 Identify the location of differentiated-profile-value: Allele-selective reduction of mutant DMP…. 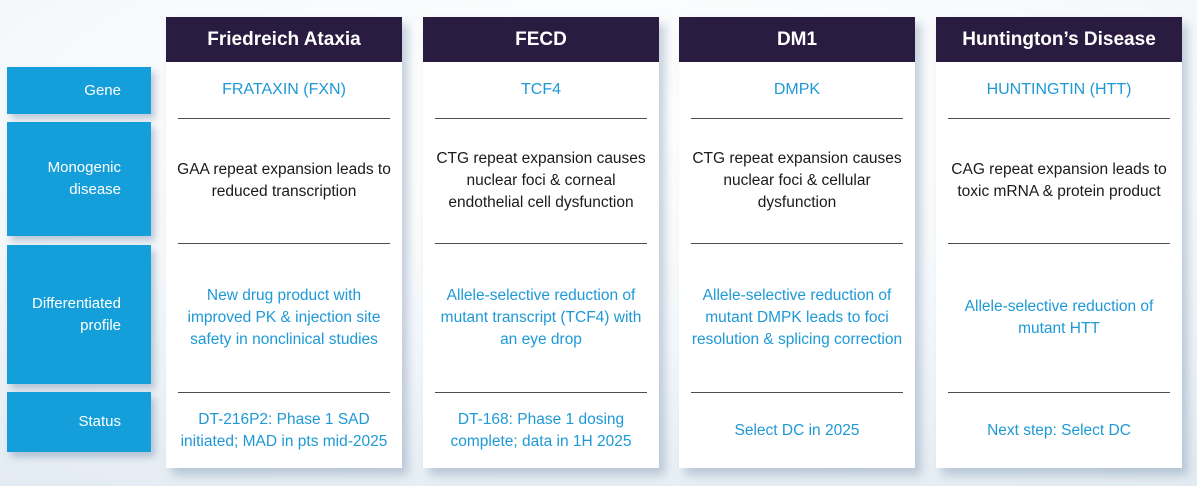
(797, 317).